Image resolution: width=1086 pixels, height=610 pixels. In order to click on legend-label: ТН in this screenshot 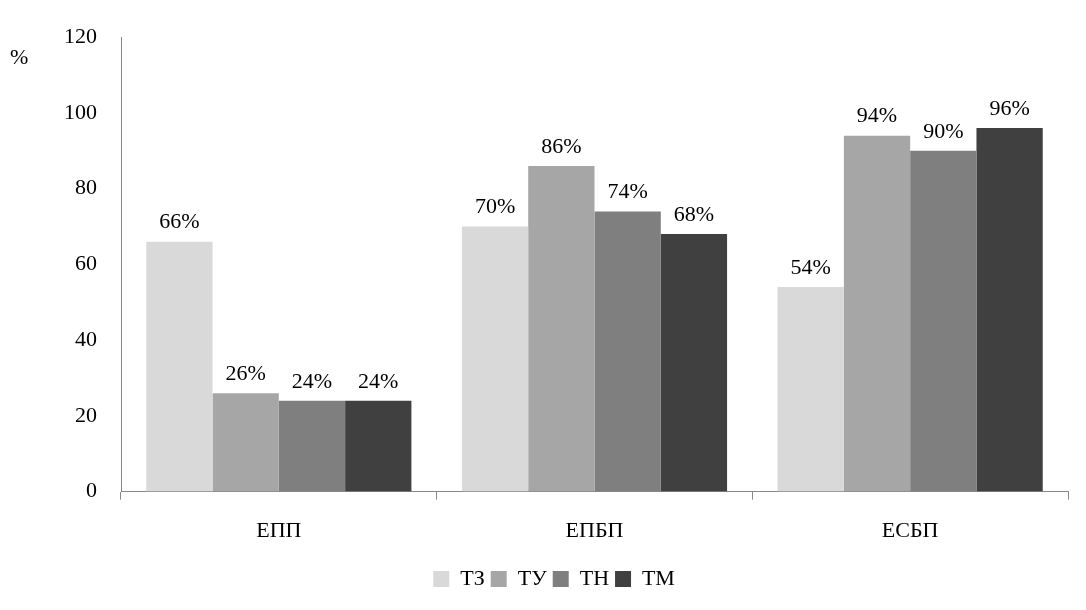, I will do `click(594, 577)`.